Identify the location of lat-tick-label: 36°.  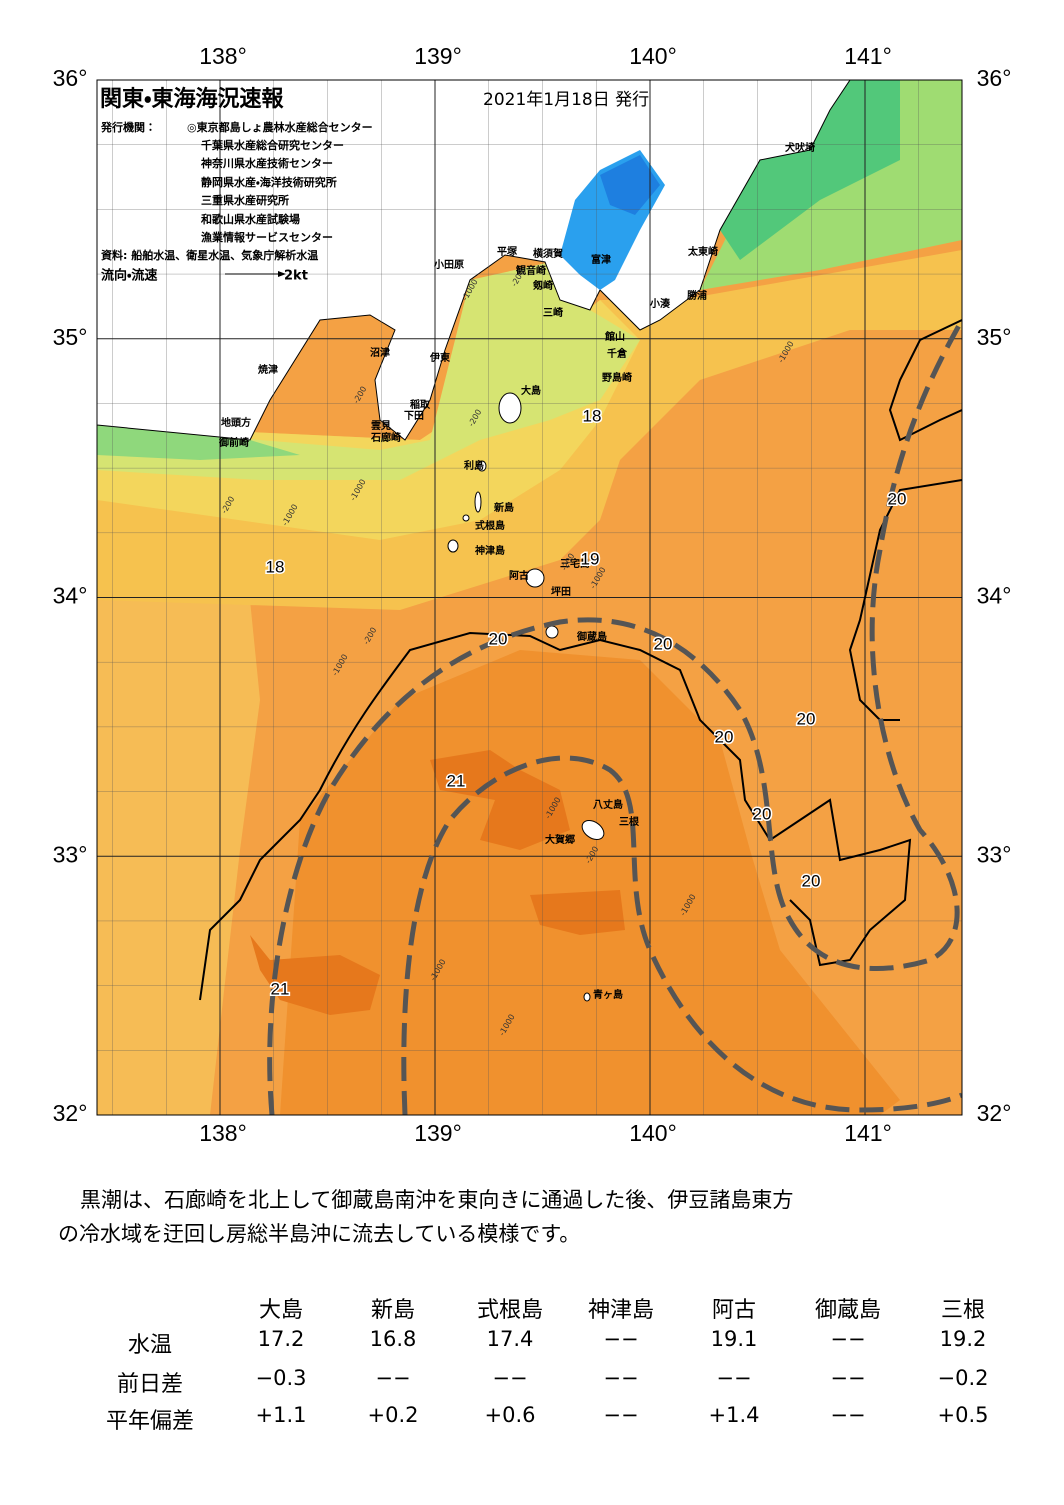
(70, 78).